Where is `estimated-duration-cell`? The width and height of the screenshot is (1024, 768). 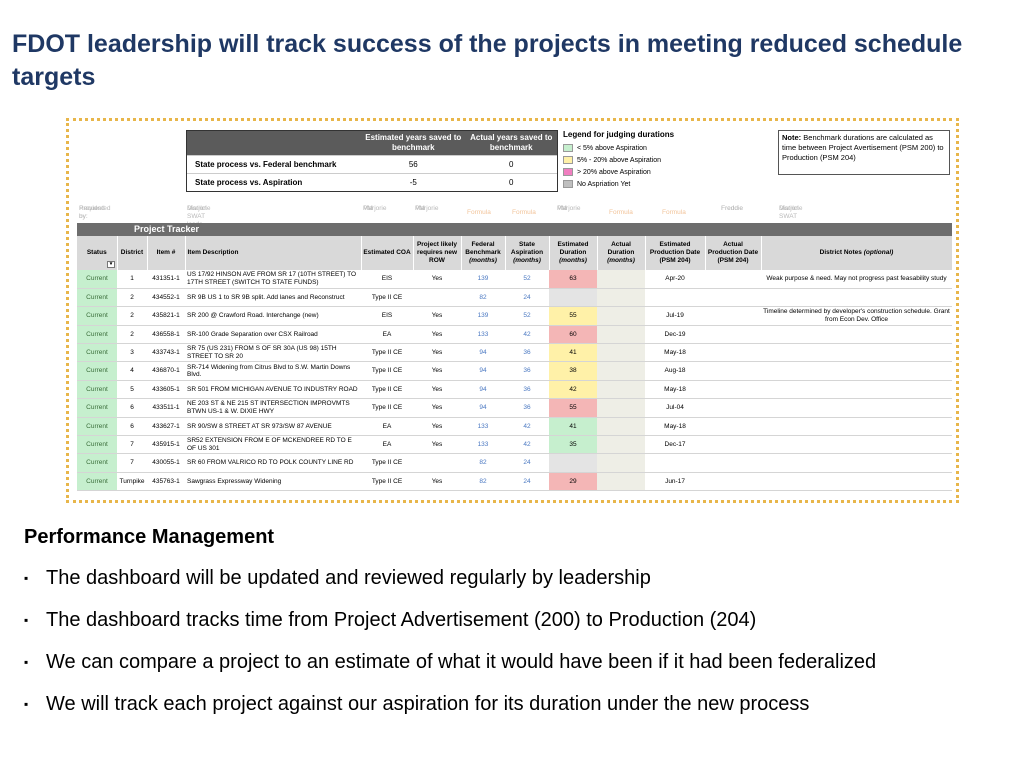
estimated-duration-cell is located at coordinates (573, 463).